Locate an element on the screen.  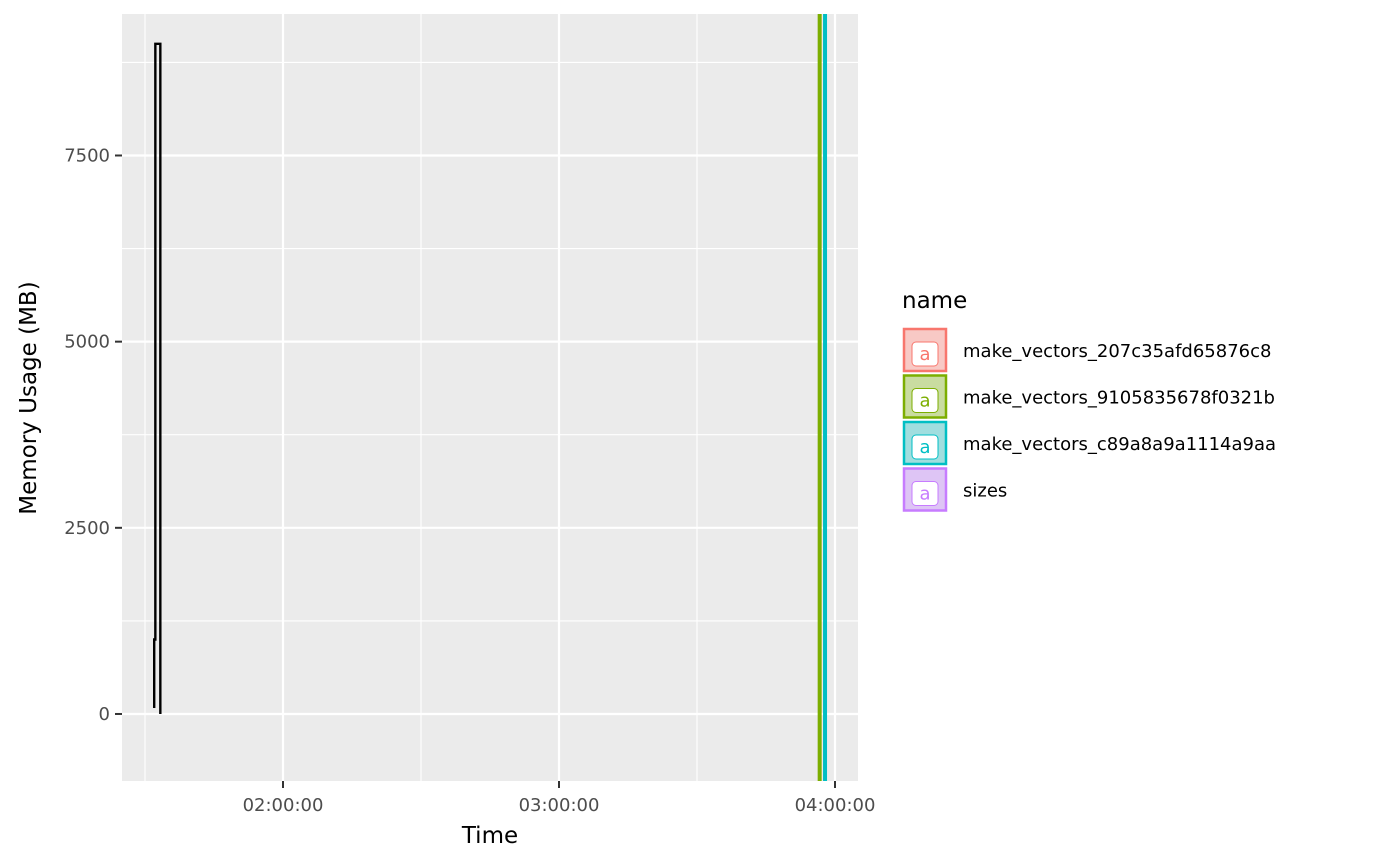
x-tick-label: 03:00:00 is located at coordinates (559, 805).